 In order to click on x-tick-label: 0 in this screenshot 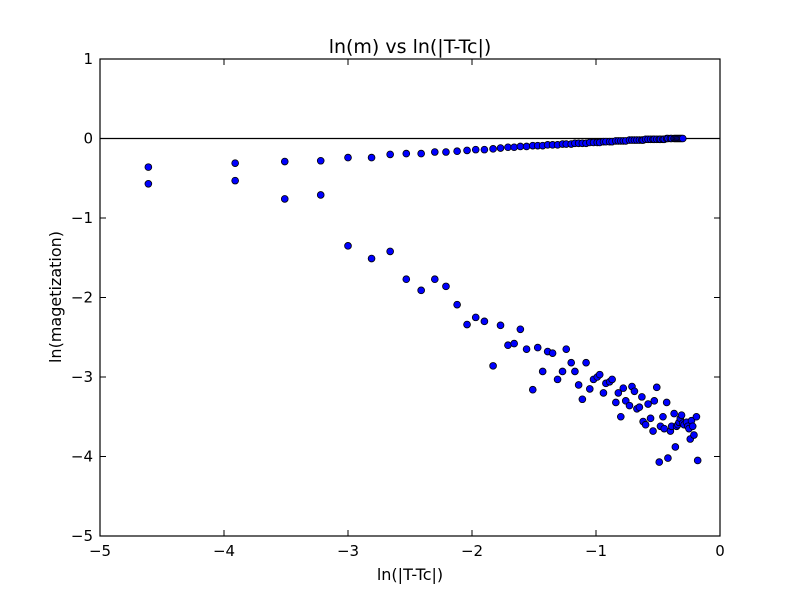, I will do `click(720, 551)`.